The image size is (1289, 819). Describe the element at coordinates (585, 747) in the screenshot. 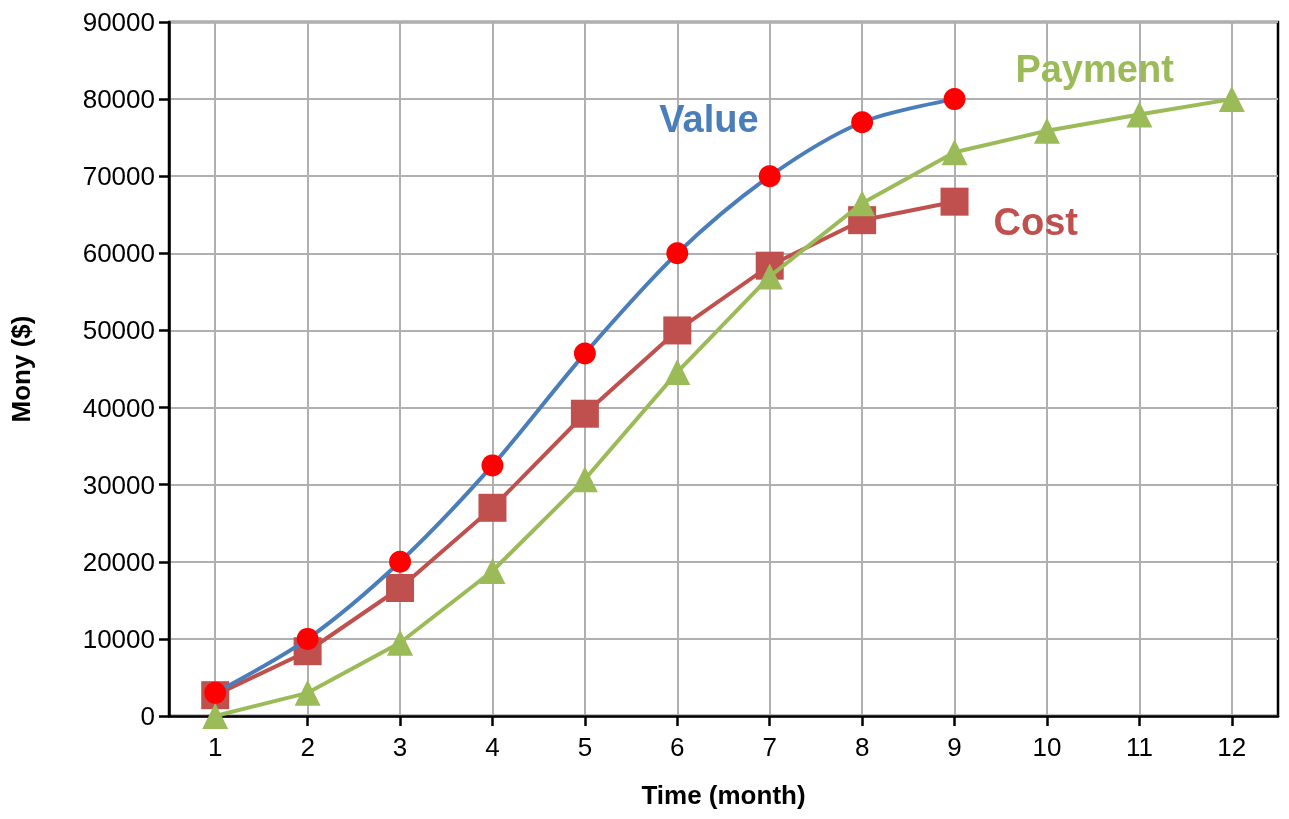

I see `x-tick-label: 5` at that location.